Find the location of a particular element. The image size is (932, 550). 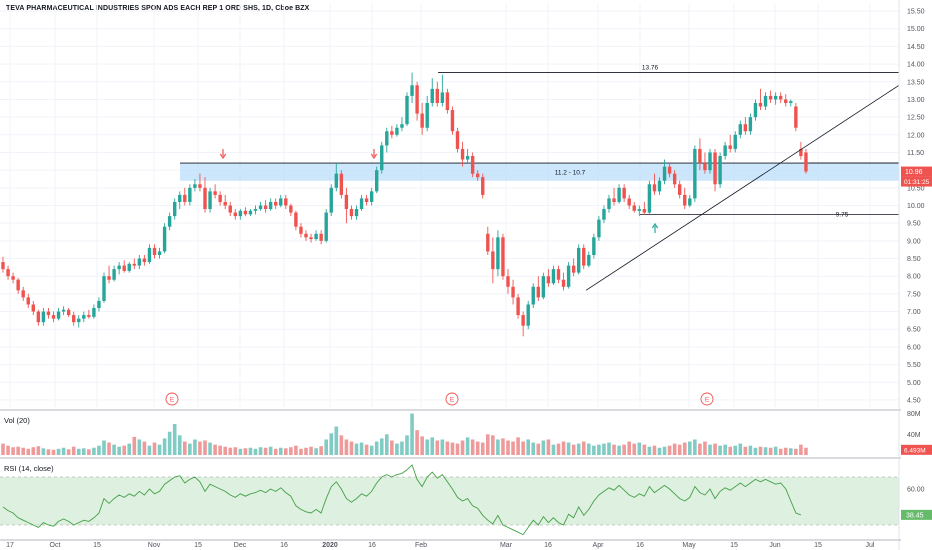

price-tick-label: 12.00 is located at coordinates (916, 135).